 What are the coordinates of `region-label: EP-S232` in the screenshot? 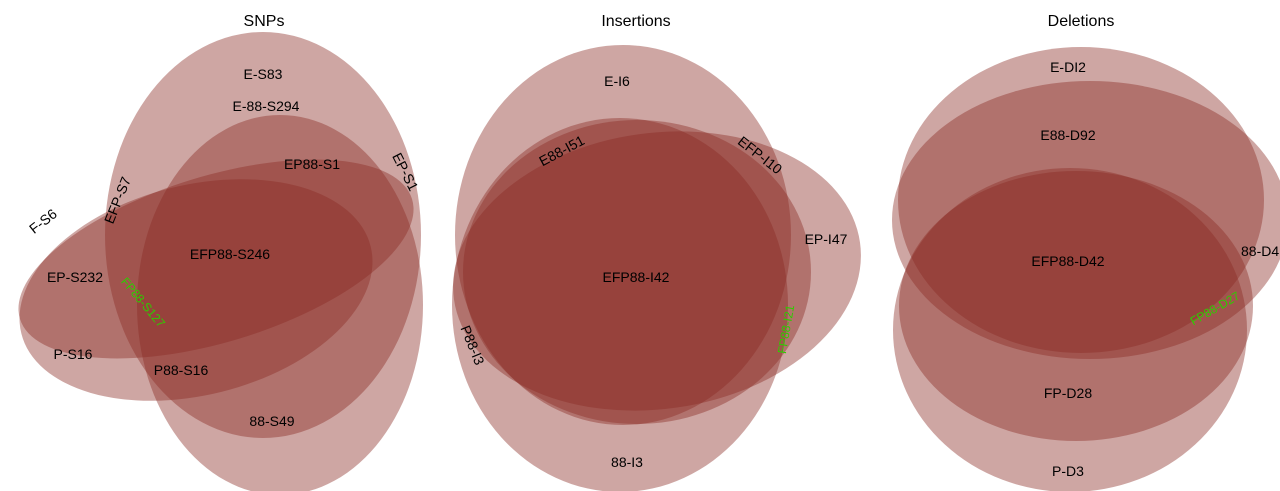 It's located at (75, 277).